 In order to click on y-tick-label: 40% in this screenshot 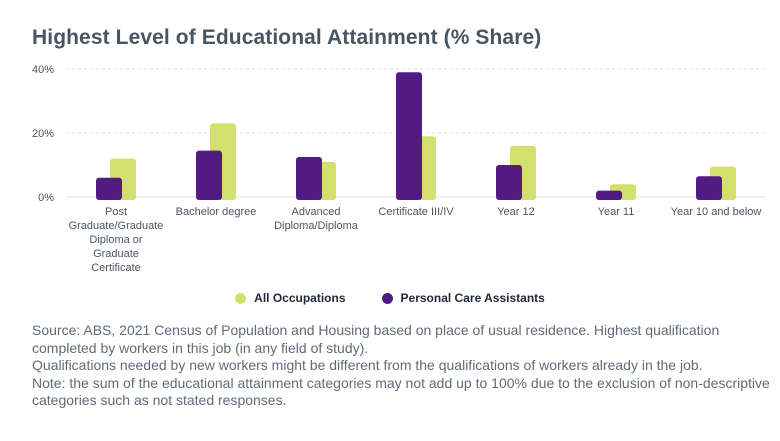, I will do `click(43, 70)`.